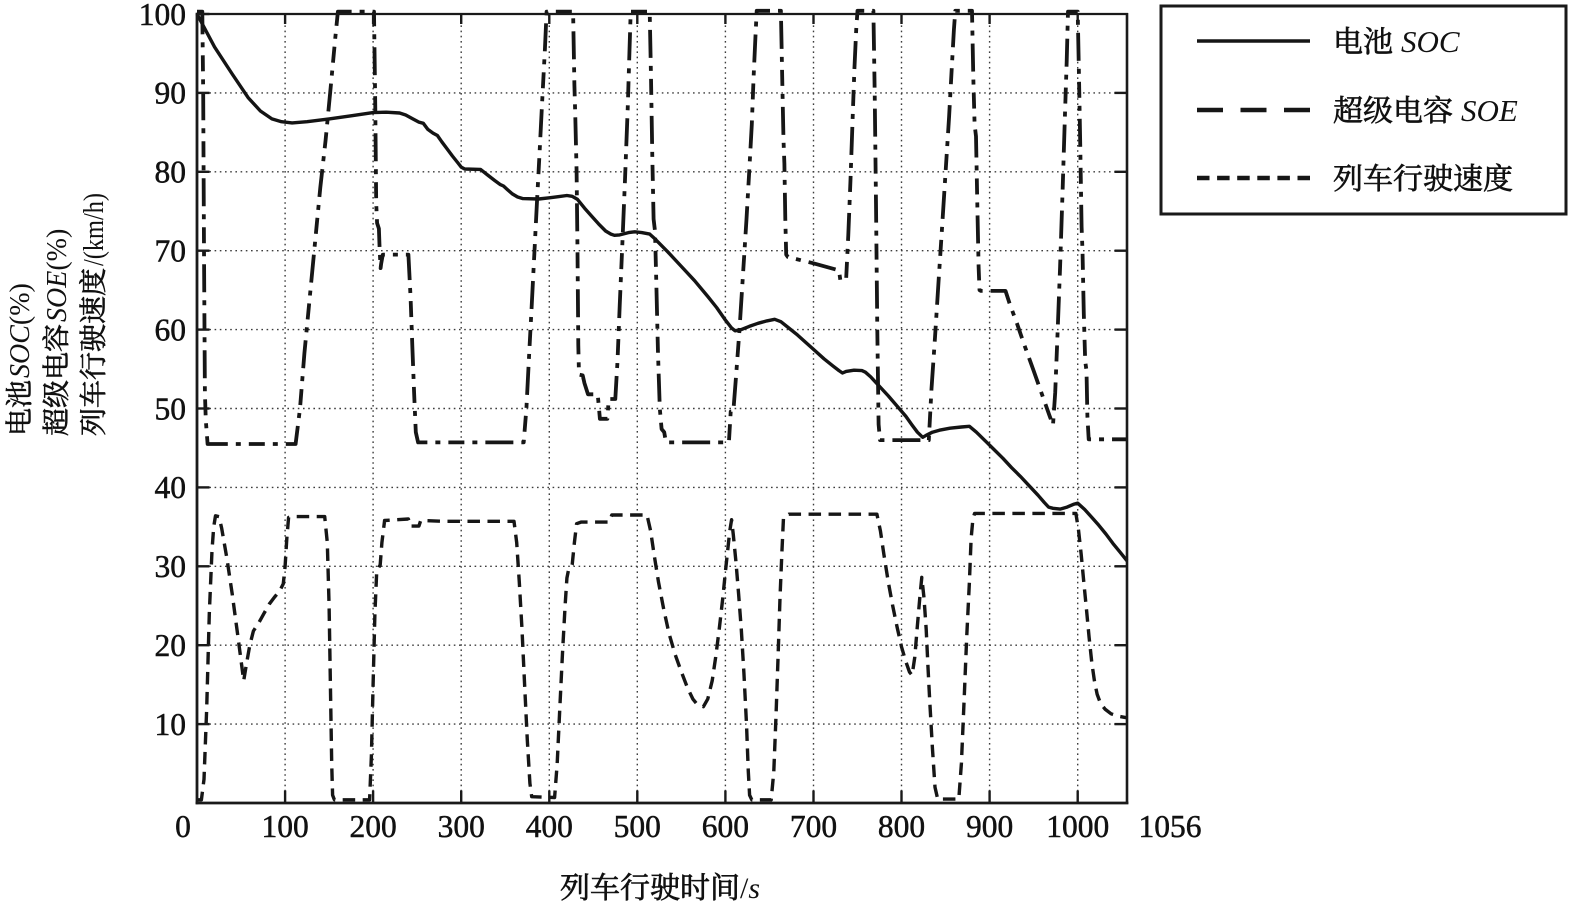 Image resolution: width=1575 pixels, height=905 pixels. Describe the element at coordinates (813, 826) in the screenshot. I see `svg-text: 700` at that location.